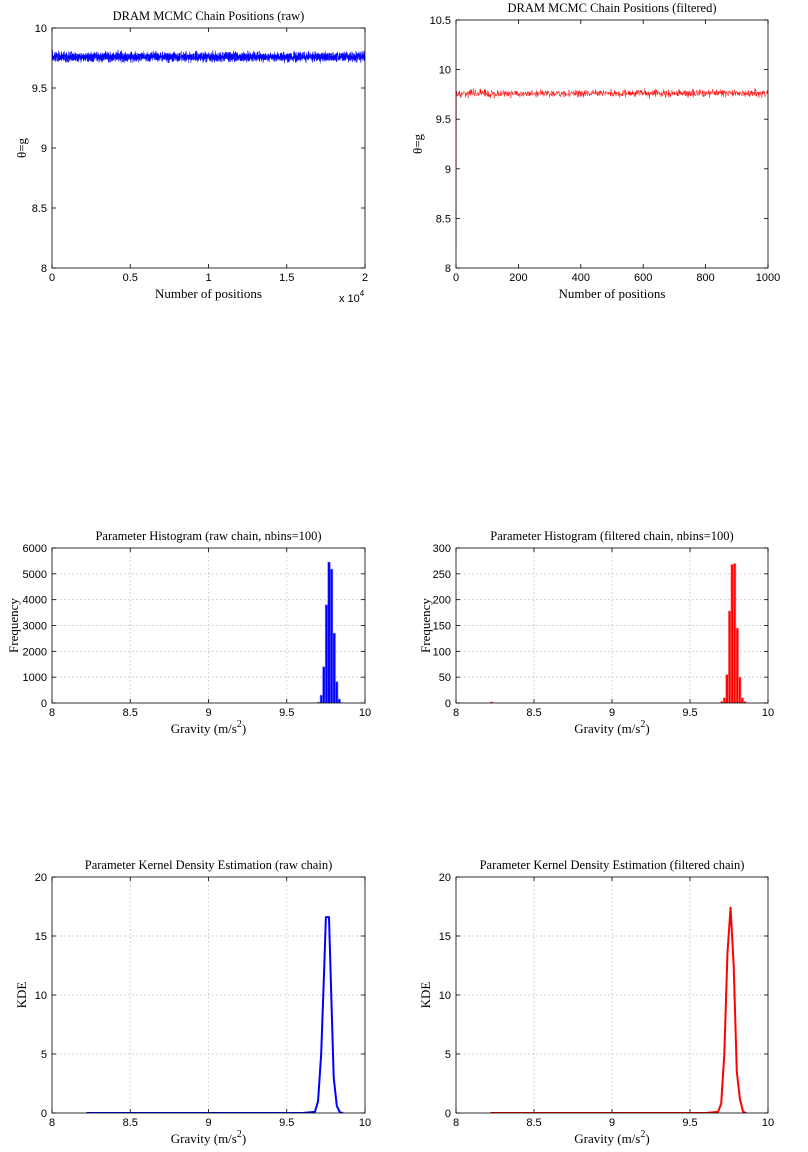 The height and width of the screenshot is (1152, 808). Describe the element at coordinates (445, 678) in the screenshot. I see `y-tick-label: 50` at that location.